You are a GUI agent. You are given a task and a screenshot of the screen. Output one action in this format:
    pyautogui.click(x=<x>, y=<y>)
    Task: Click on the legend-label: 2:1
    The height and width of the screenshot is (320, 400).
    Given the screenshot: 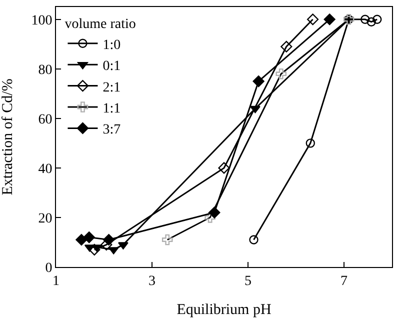 What is the action you would take?
    pyautogui.click(x=111, y=88)
    